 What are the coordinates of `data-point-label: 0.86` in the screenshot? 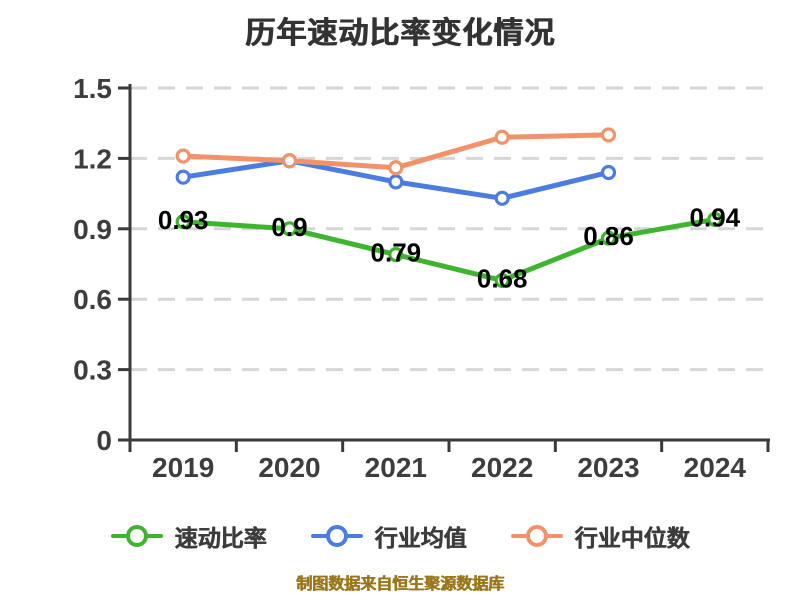 It's located at (608, 236).